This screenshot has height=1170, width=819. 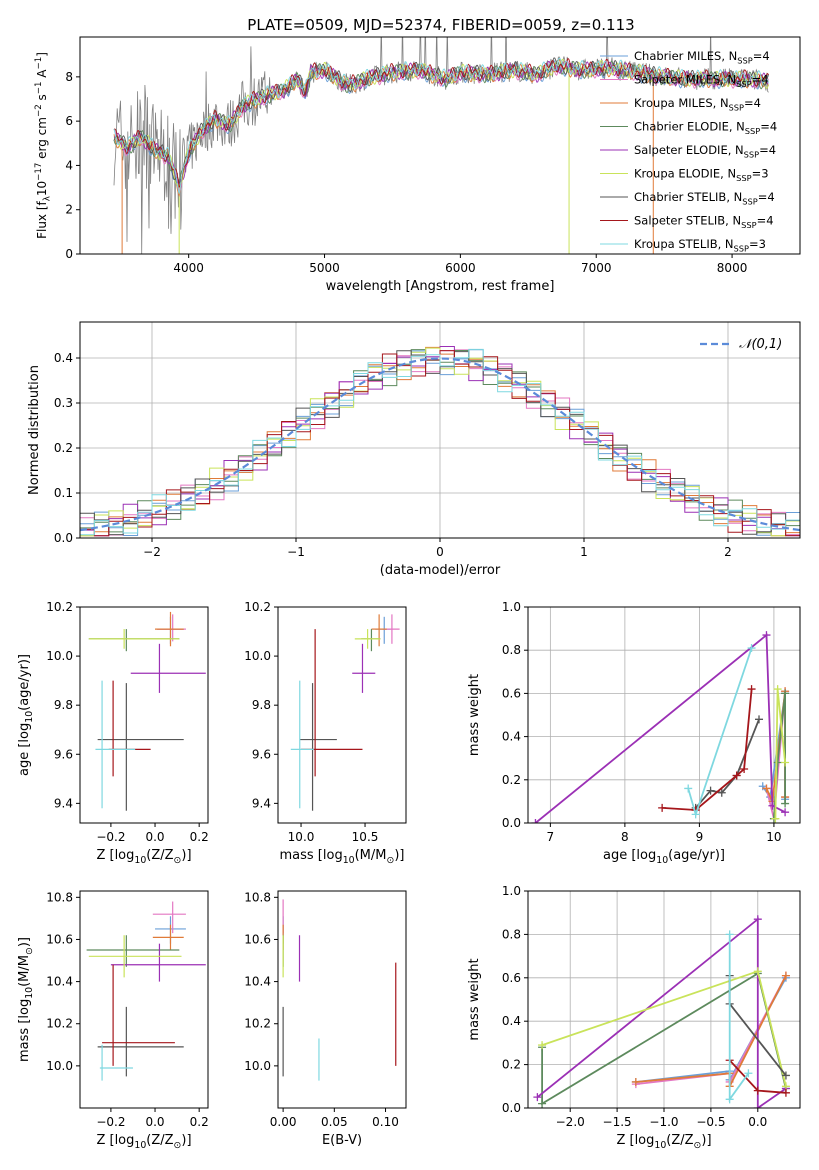 I want to click on legend-entry: Chabrier STELIB, NSSP​=4, so click(x=704, y=198).